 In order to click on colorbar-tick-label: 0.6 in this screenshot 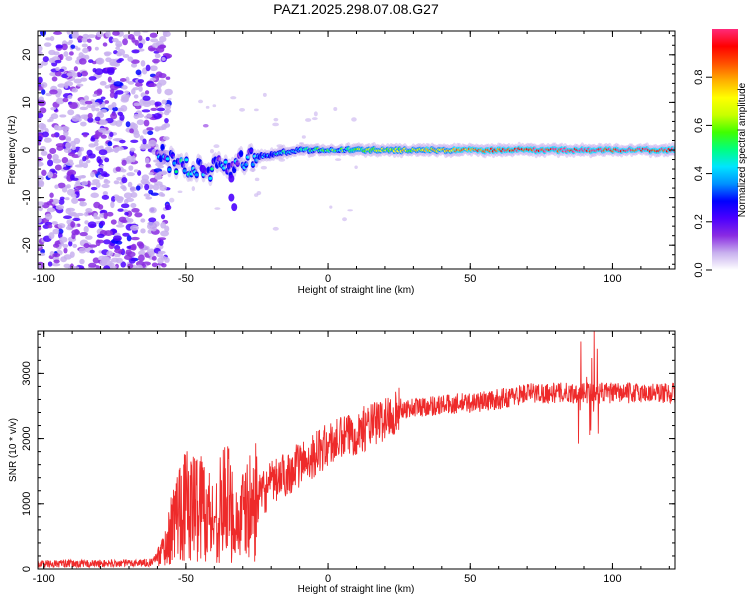, I will do `click(699, 125)`.